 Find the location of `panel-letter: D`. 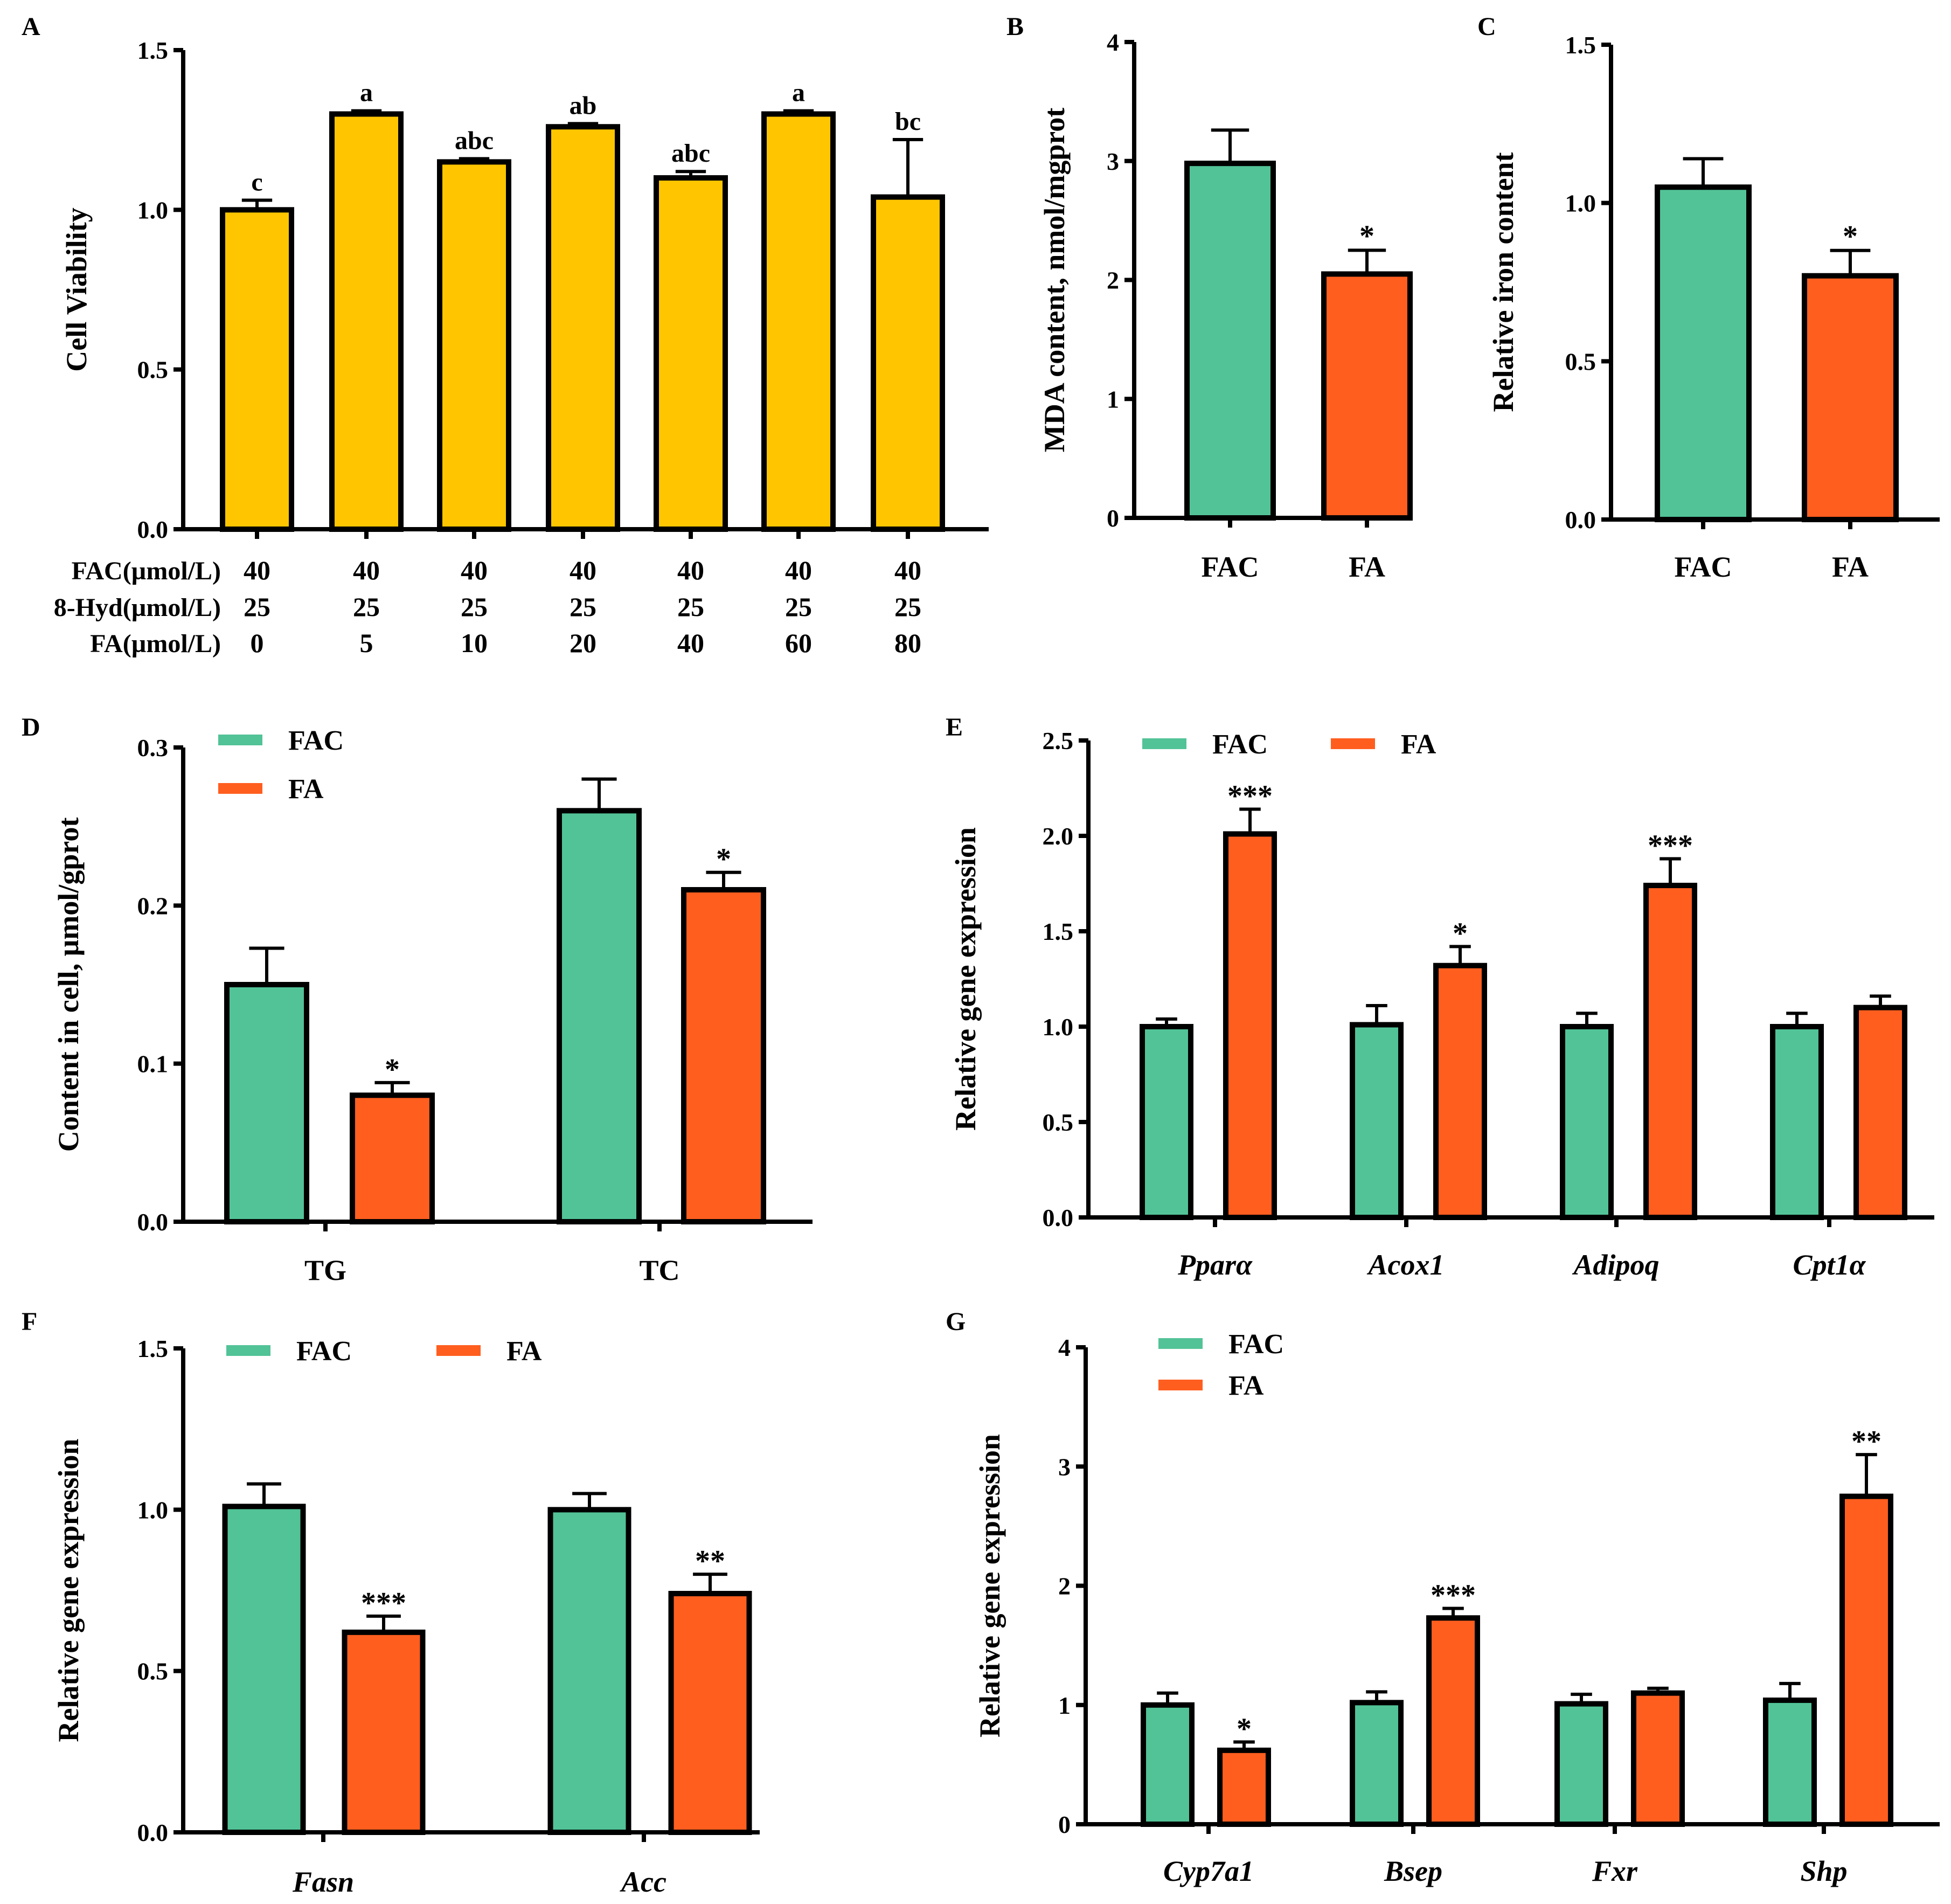

panel-letter: D is located at coordinates (31, 728).